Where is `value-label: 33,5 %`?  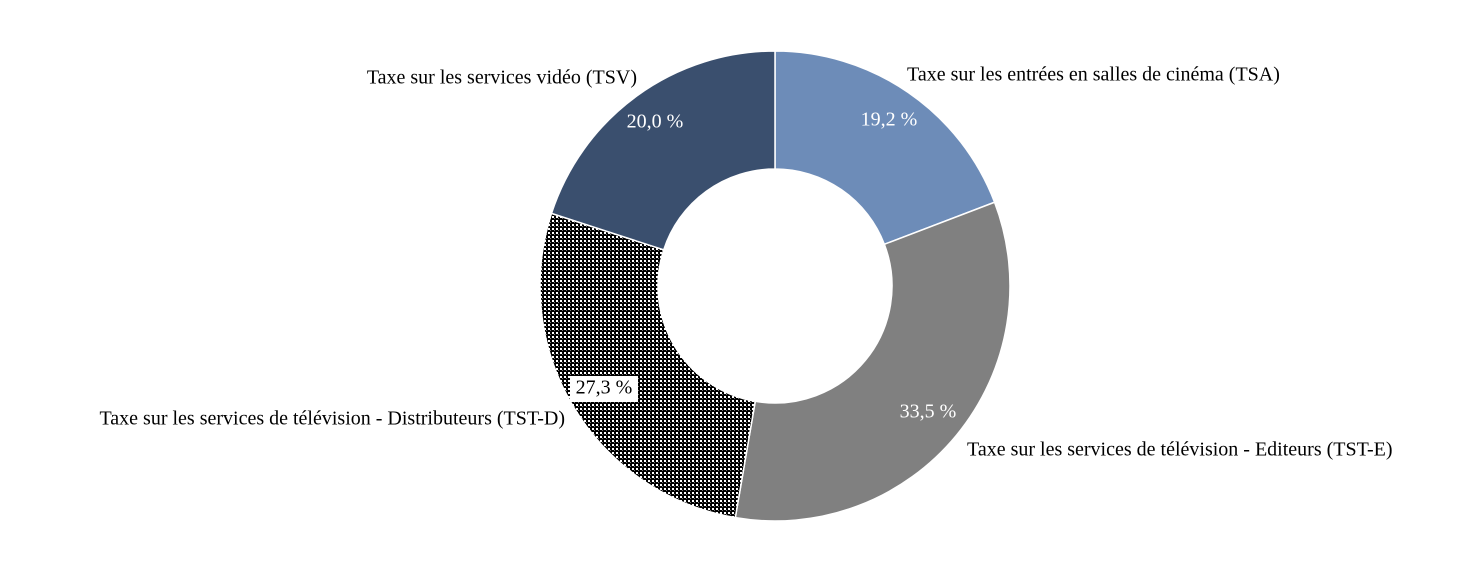 value-label: 33,5 % is located at coordinates (928, 412).